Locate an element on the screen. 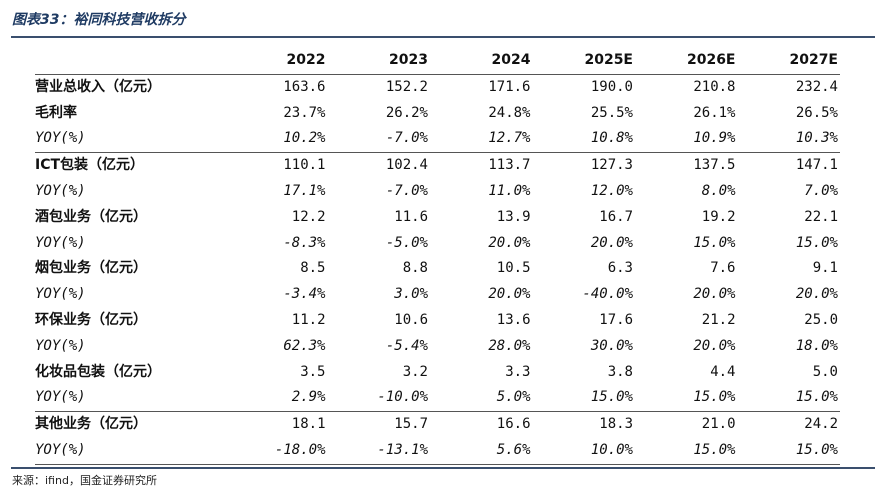  value-cell: 12.7% is located at coordinates (509, 138).